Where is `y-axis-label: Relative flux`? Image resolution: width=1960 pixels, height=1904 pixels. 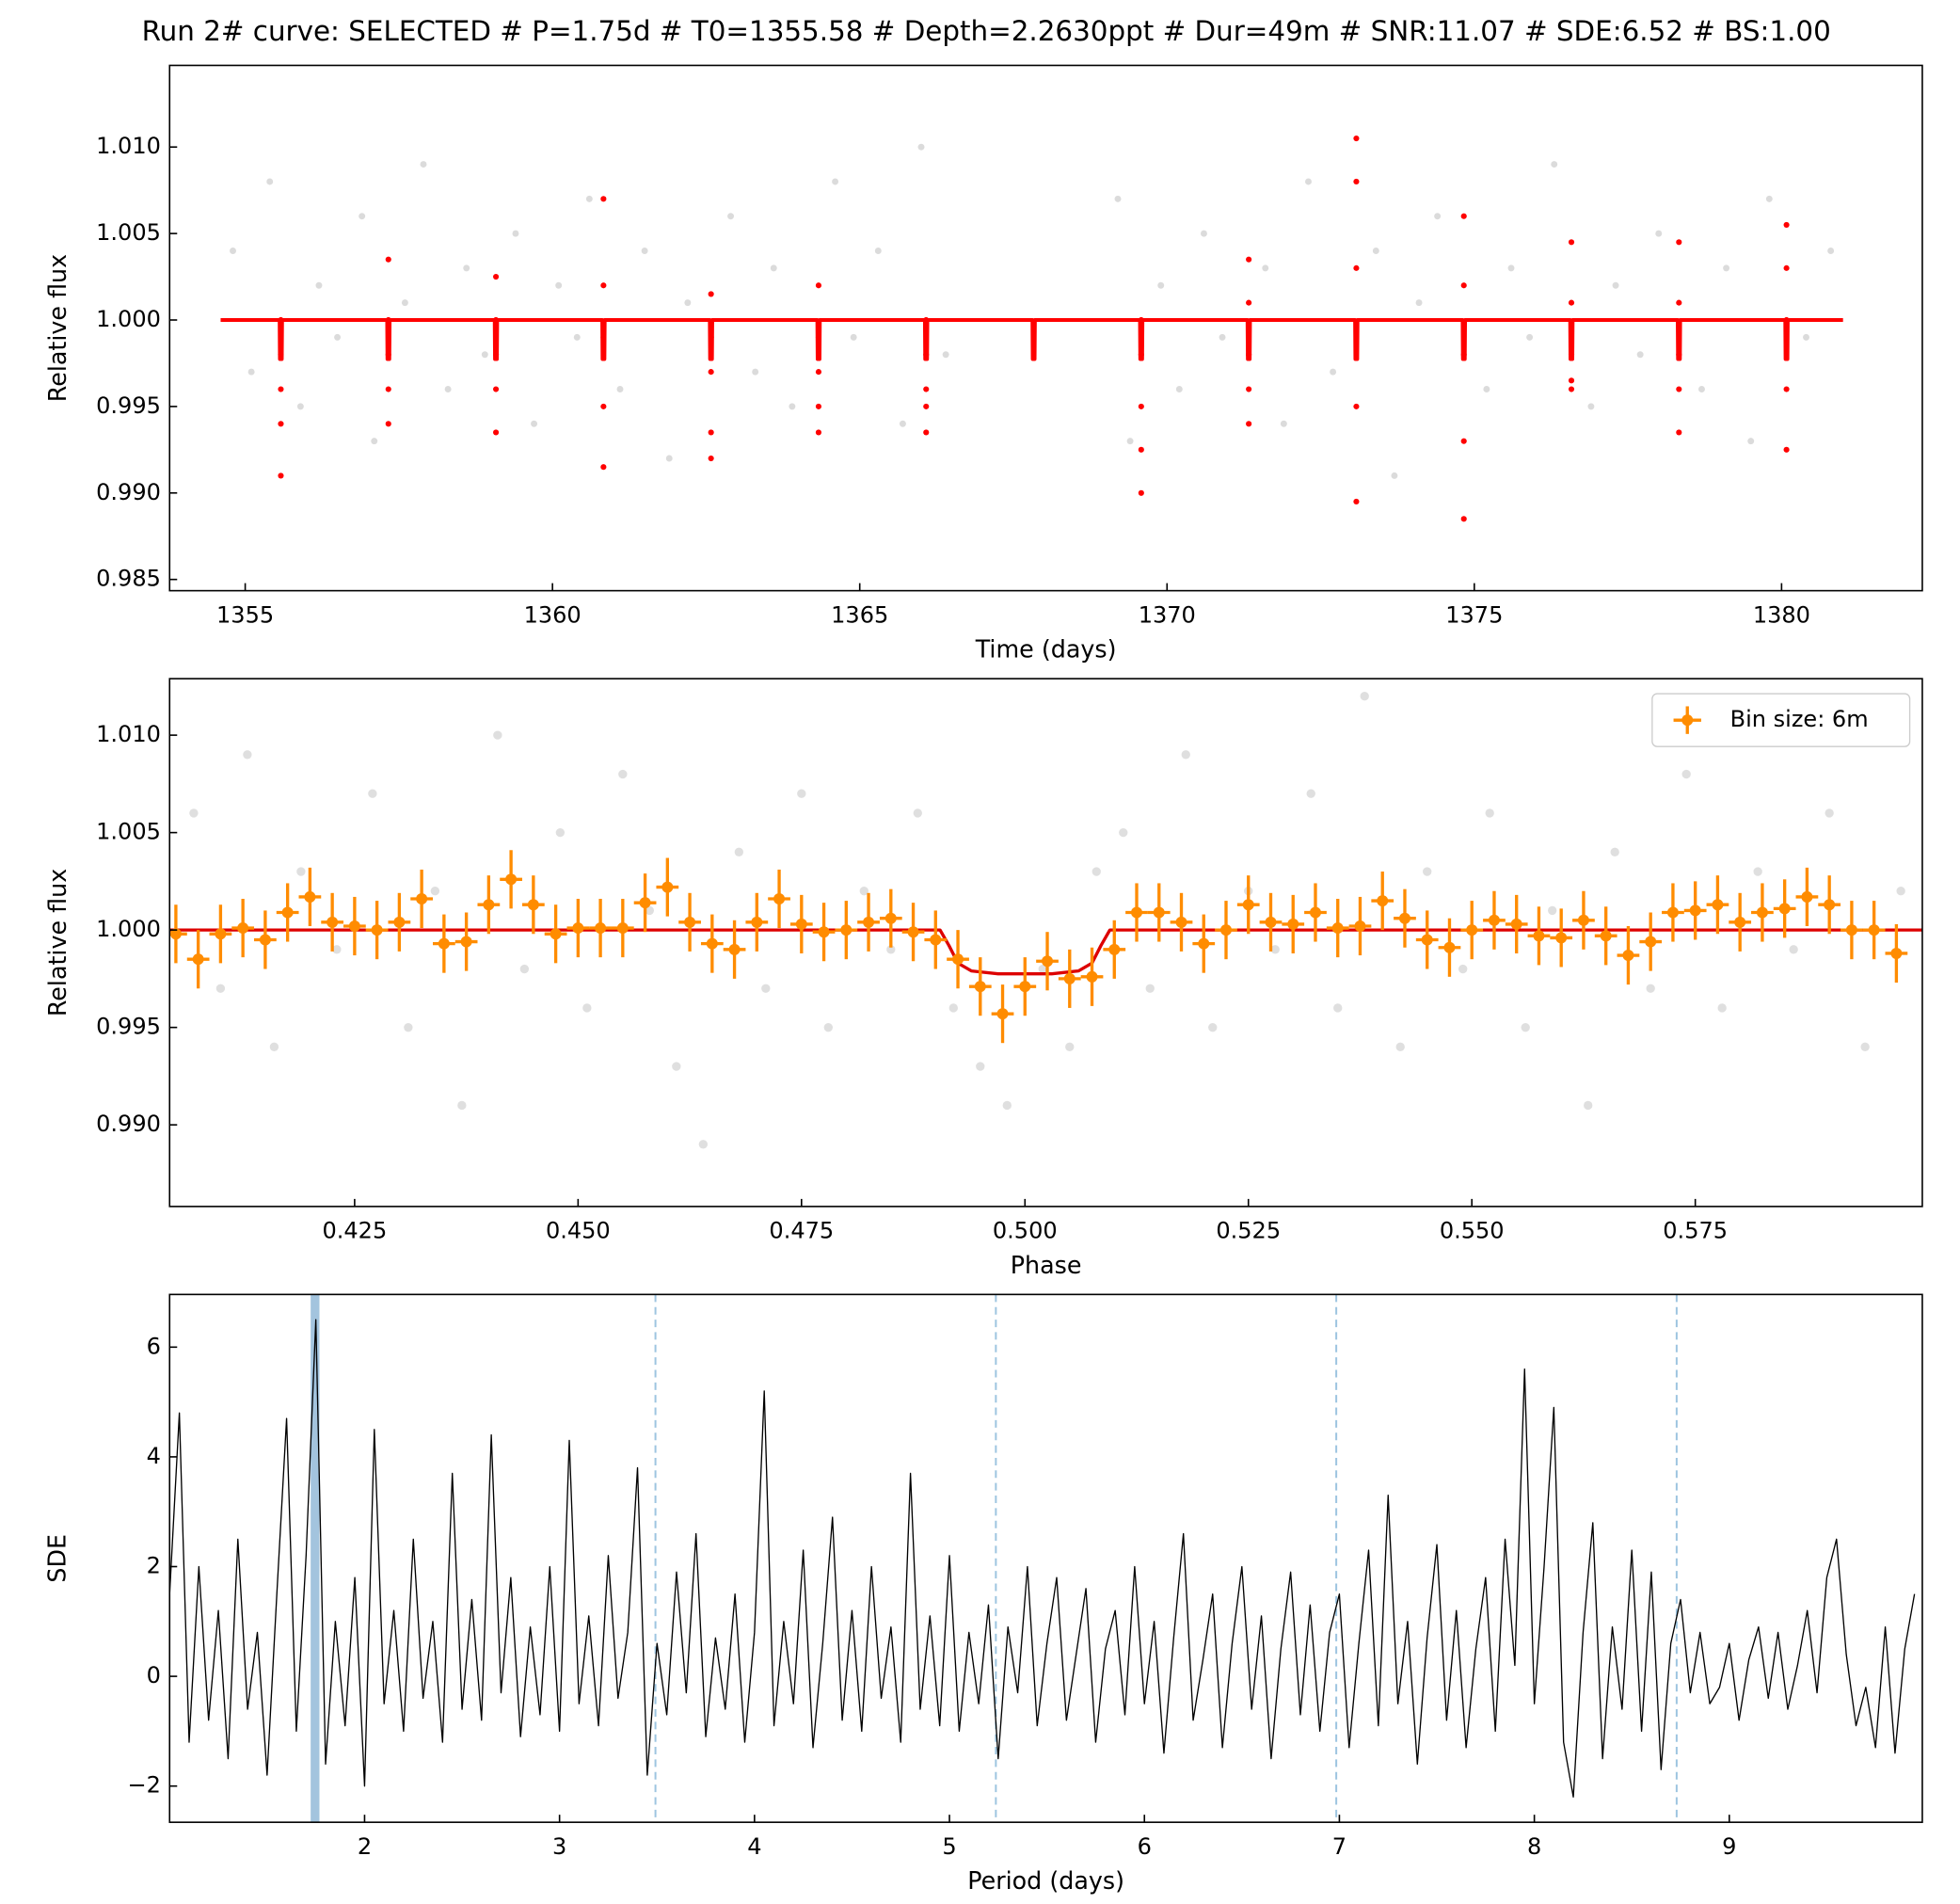
y-axis-label: Relative flux is located at coordinates (57, 328).